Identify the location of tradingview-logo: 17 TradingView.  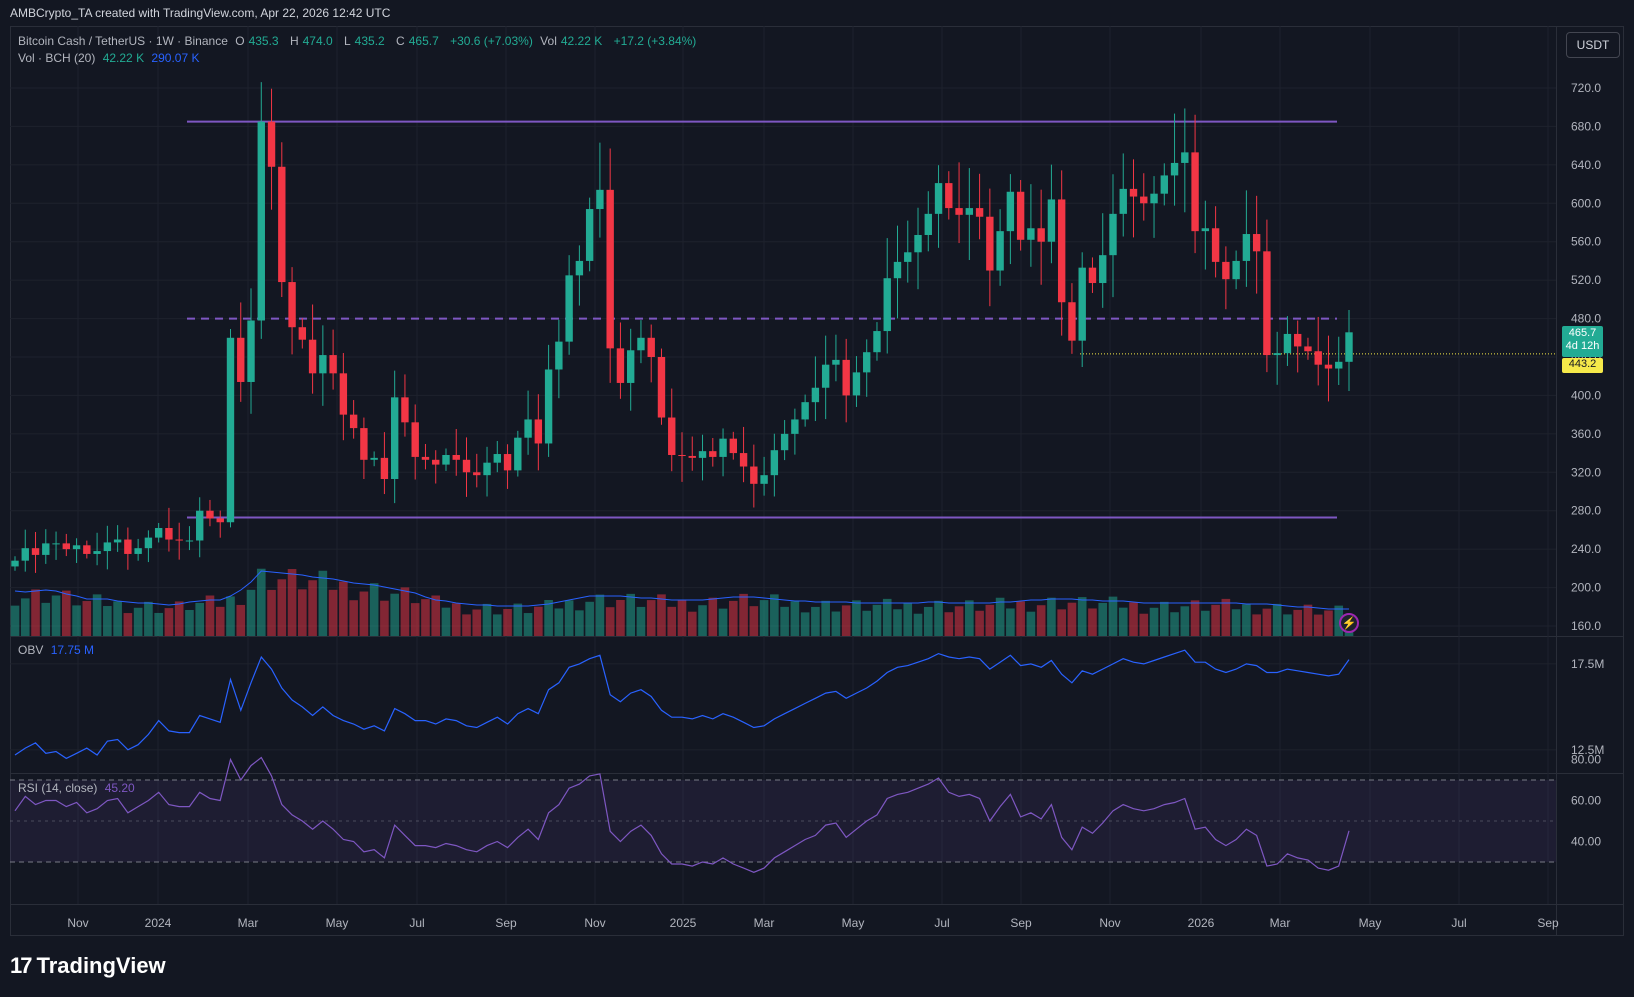
(88, 966).